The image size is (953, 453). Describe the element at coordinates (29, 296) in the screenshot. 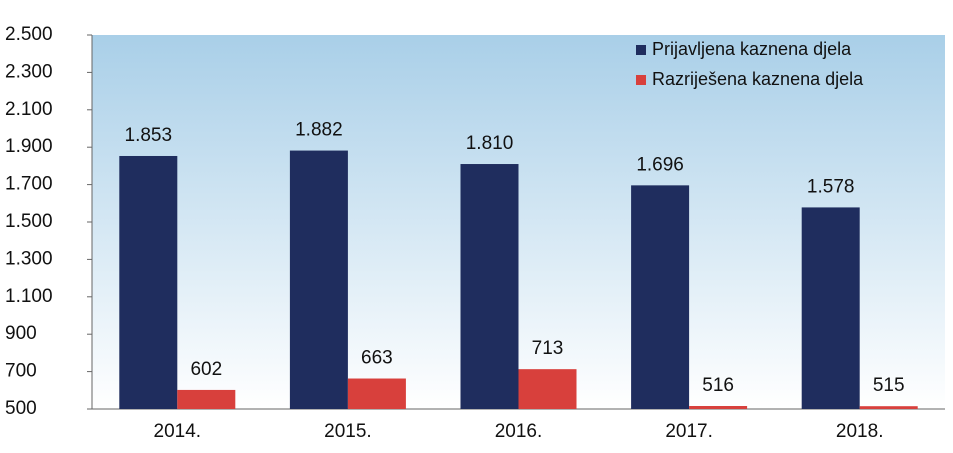

I see `y-tick-label: 1.100` at that location.